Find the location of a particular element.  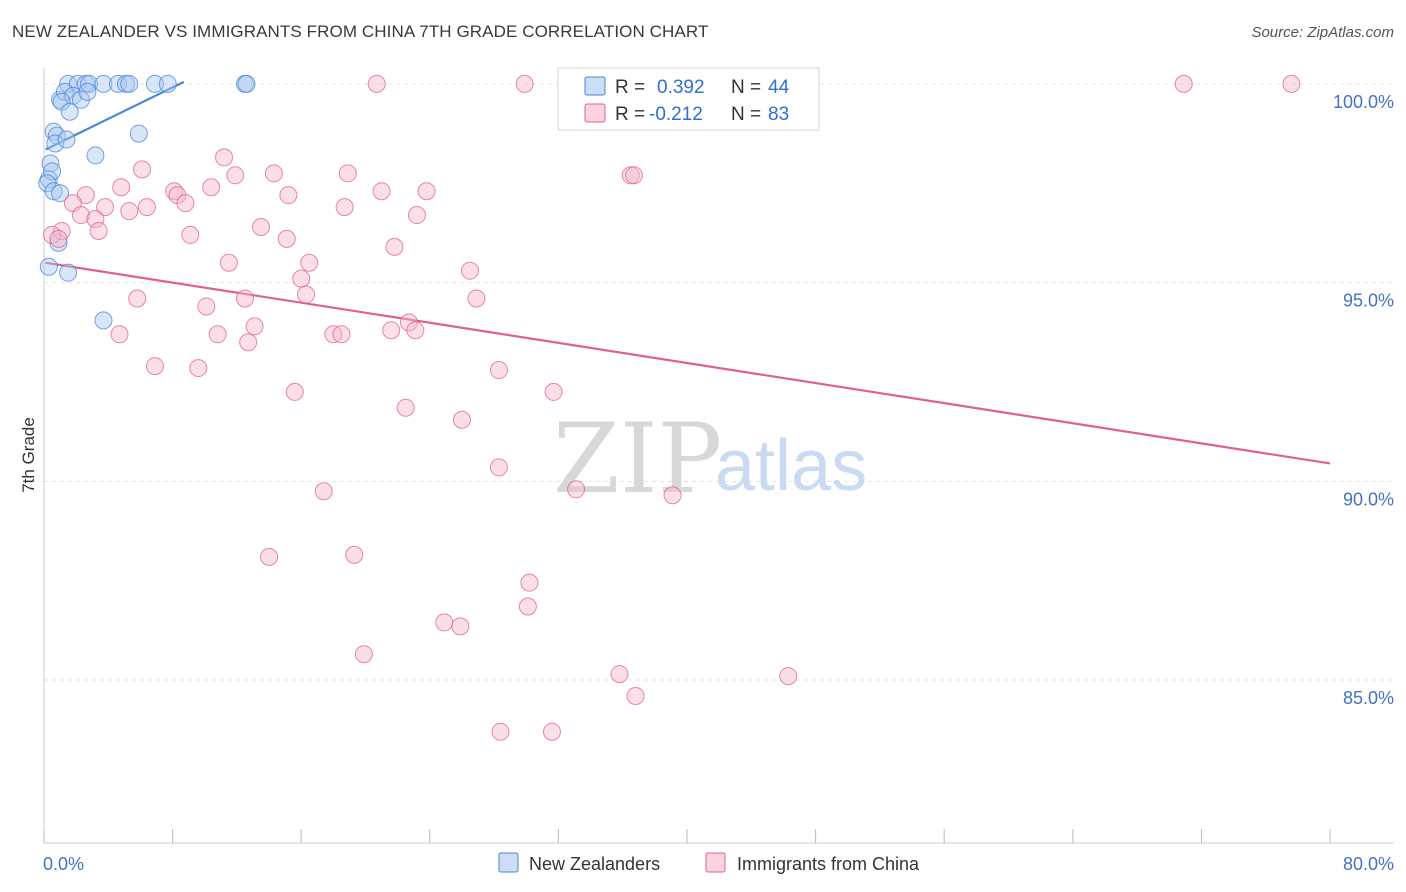

x-tick-max: 80.0% is located at coordinates (1368, 864).